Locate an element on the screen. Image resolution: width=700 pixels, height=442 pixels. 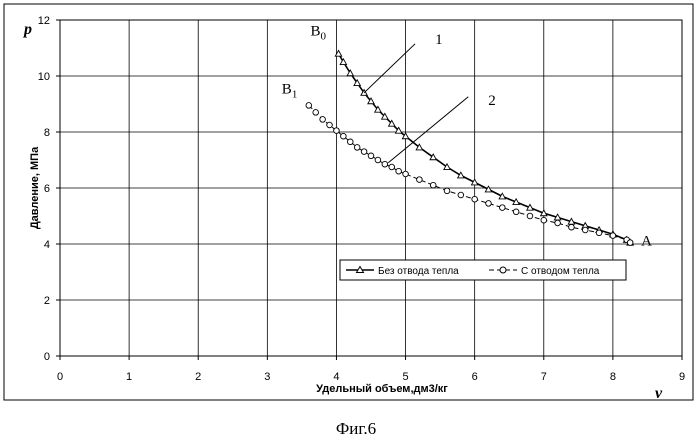
y-axis-title: Давление, МПа is located at coordinates (35, 187).